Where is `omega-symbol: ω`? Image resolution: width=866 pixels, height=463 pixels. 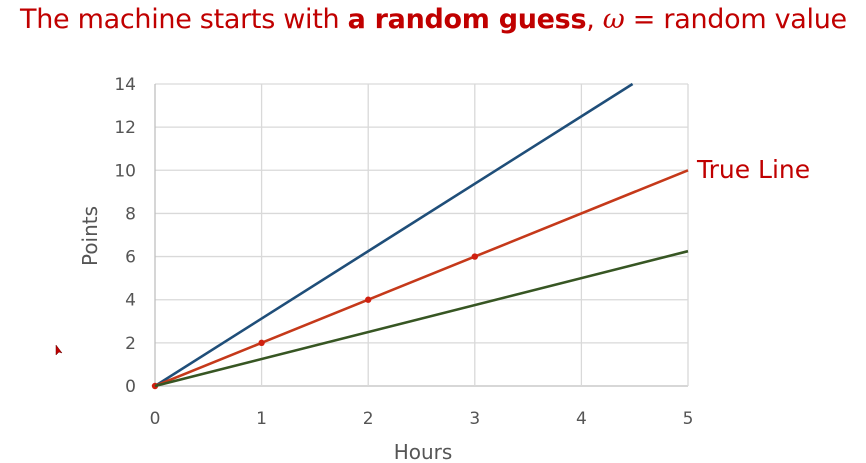 omega-symbol: ω is located at coordinates (613, 19).